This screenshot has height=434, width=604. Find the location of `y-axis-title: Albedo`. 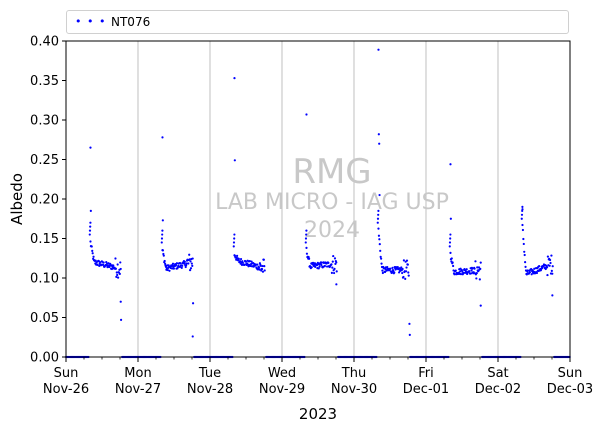

y-axis-title: Albedo is located at coordinates (17, 199).